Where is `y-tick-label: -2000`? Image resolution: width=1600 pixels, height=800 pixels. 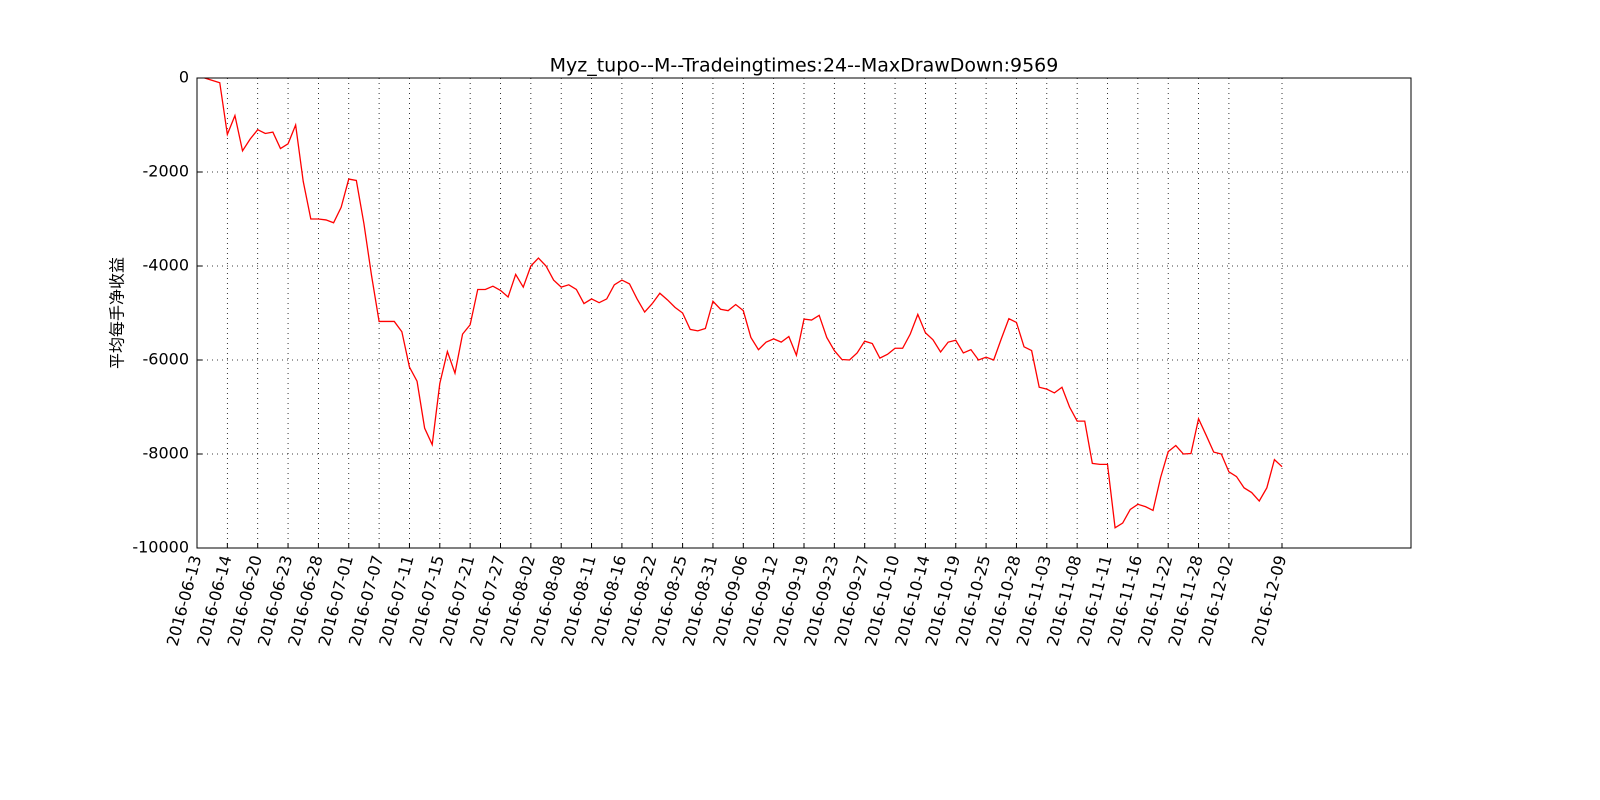 y-tick-label: -2000 is located at coordinates (166, 171).